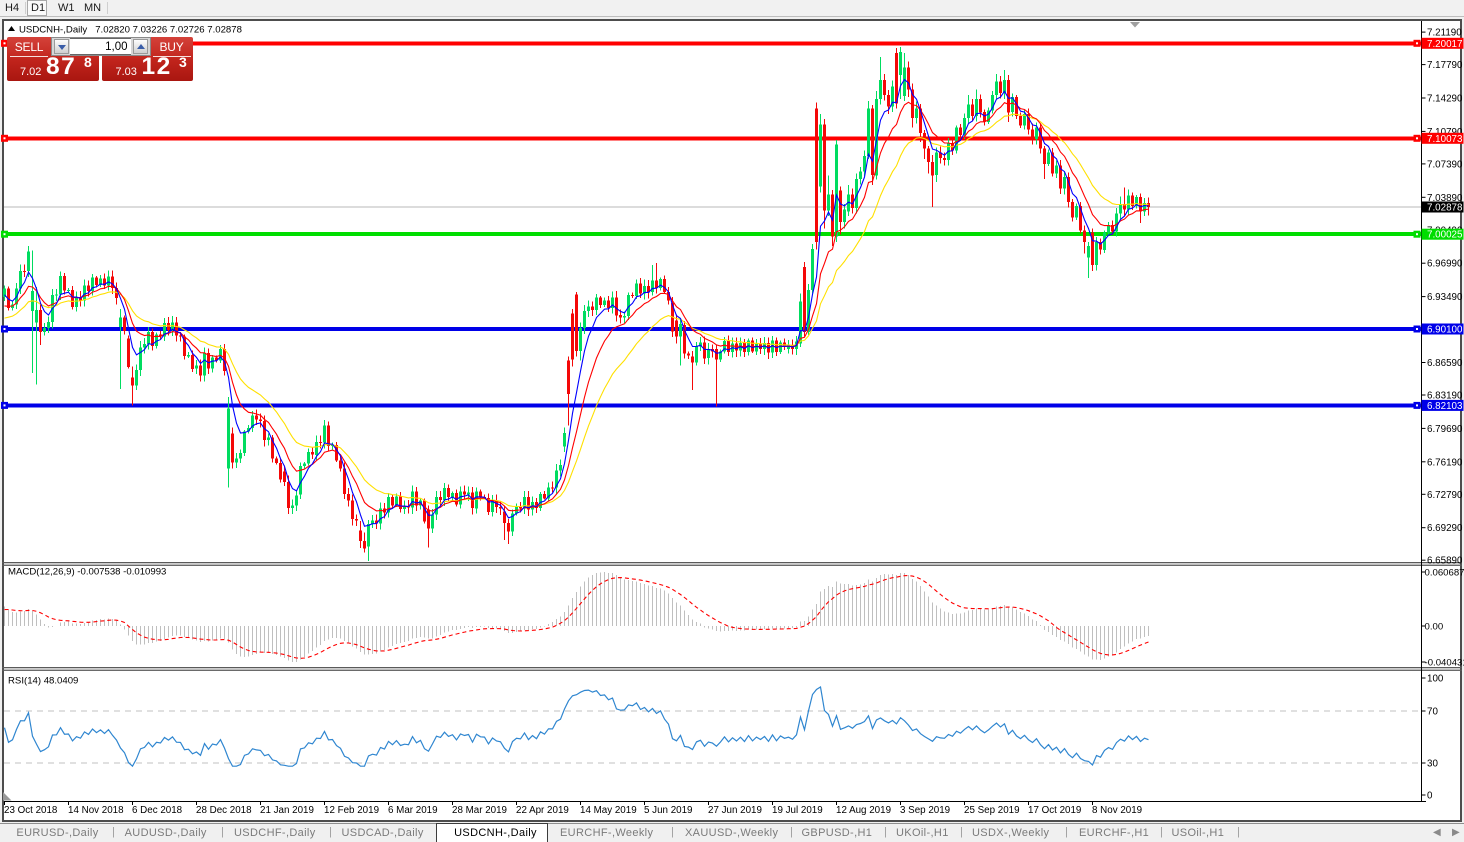 The image size is (1464, 842). What do you see at coordinates (1444, 663) in the screenshot?
I see `svg-text: -0.040431` at bounding box center [1444, 663].